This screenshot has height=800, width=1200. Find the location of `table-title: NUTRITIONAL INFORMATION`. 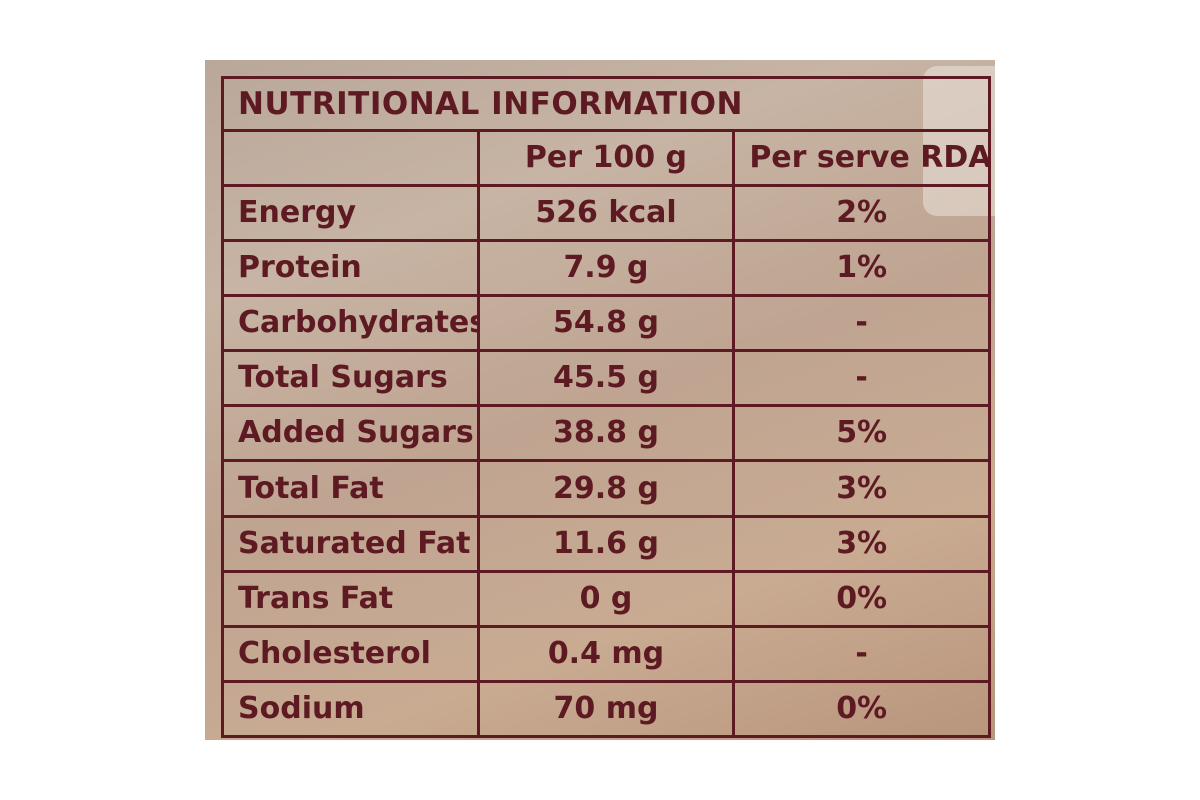

table-title: NUTRITIONAL INFORMATION is located at coordinates (606, 104).